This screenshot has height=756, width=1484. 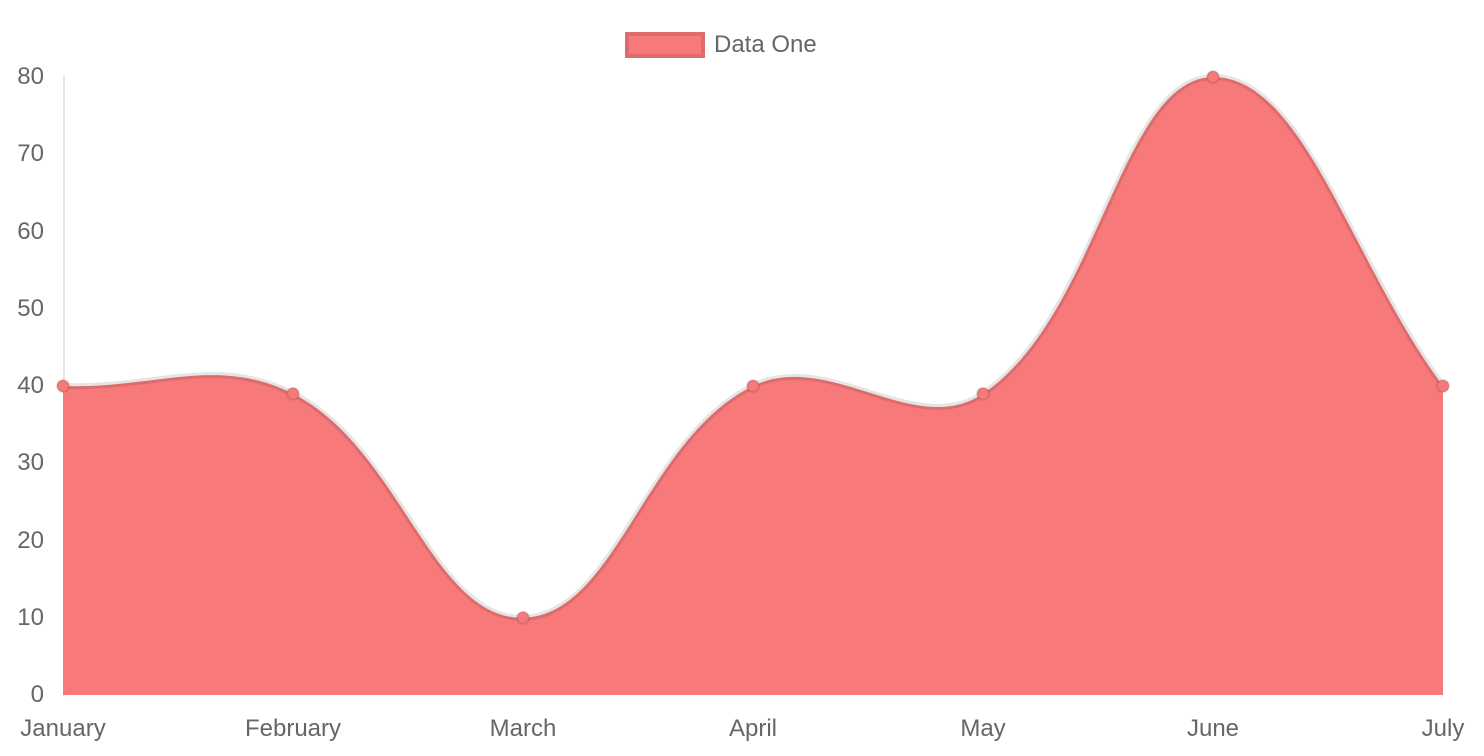 I want to click on y-tick-label-20: 20, so click(x=30, y=540).